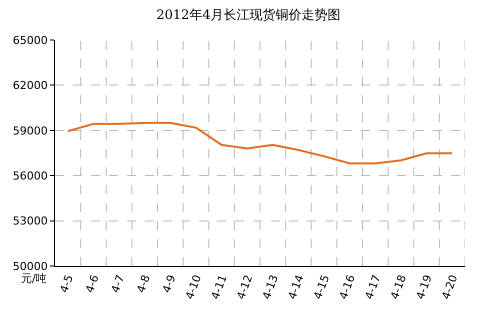 The height and width of the screenshot is (326, 497). I want to click on x-tick-label: 4-8, so click(143, 283).